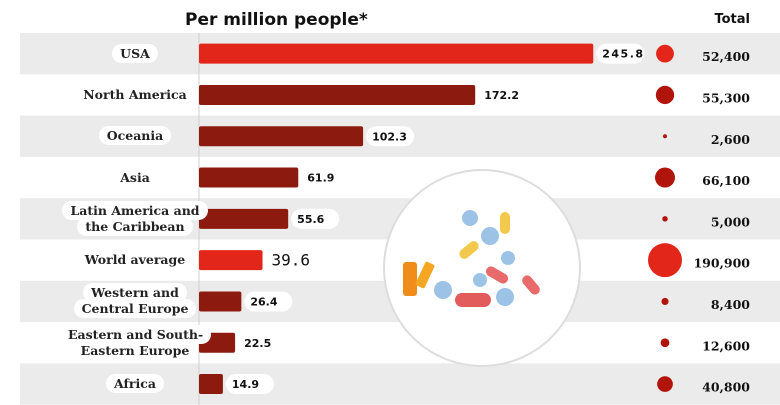 The image size is (780, 405). What do you see at coordinates (726, 180) in the screenshot?
I see `total-label: 66,100` at bounding box center [726, 180].